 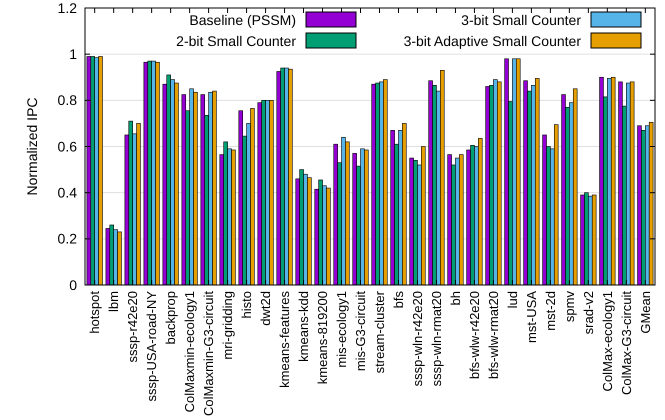 What do you see at coordinates (68, 146) in the screenshot?
I see `y-tick-label: 0.6` at bounding box center [68, 146].